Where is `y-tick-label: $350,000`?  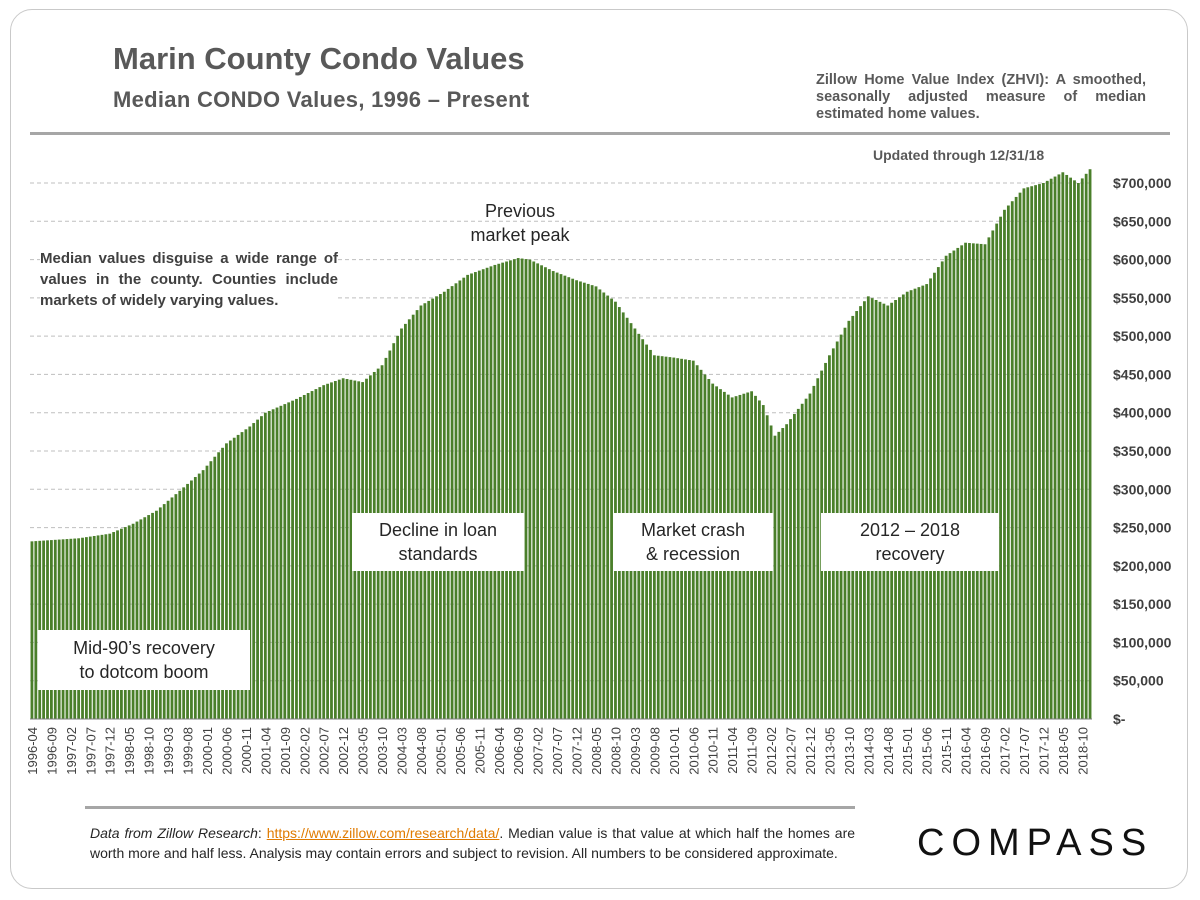
y-tick-label: $350,000 is located at coordinates (1142, 451).